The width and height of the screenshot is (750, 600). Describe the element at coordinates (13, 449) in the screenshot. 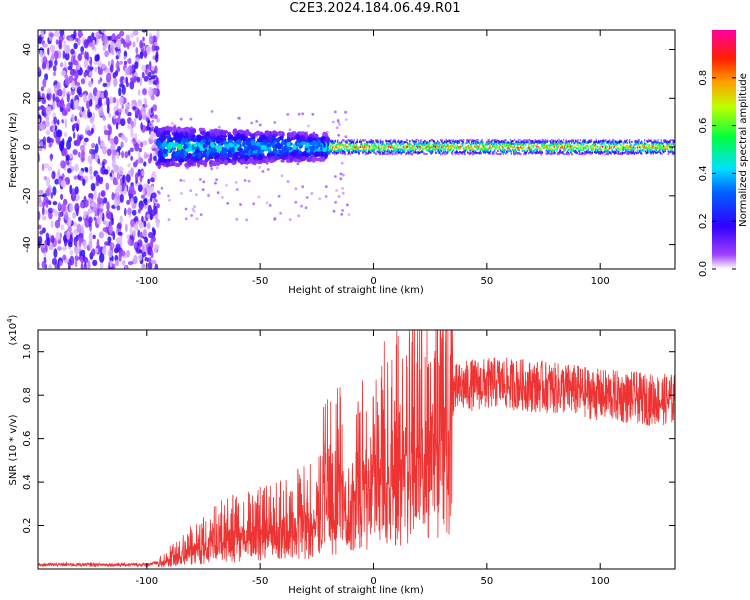

I see `snr-y-label: SNR (10 * v/v)` at that location.